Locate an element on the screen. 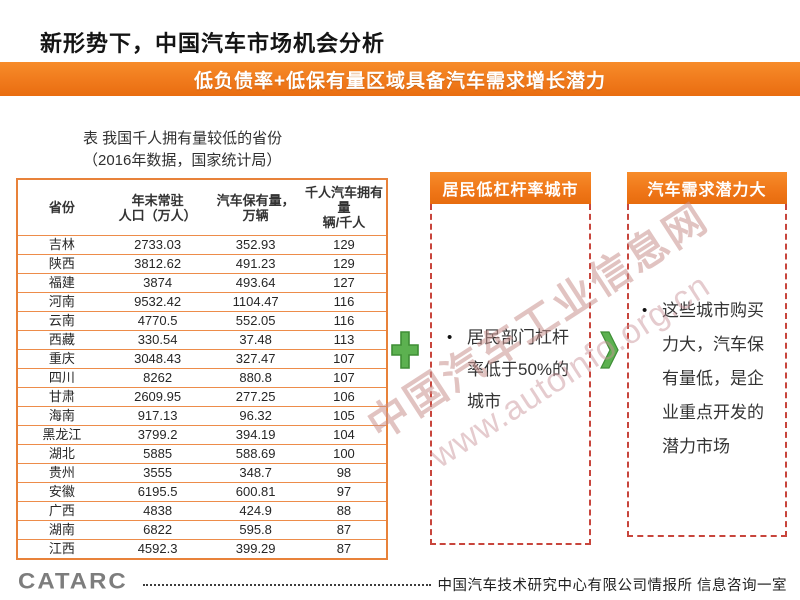  flow-box-low-leverage: 居民低杠杆率城市 • 居民部门杠杆率低于50%的城市 is located at coordinates (510, 358).